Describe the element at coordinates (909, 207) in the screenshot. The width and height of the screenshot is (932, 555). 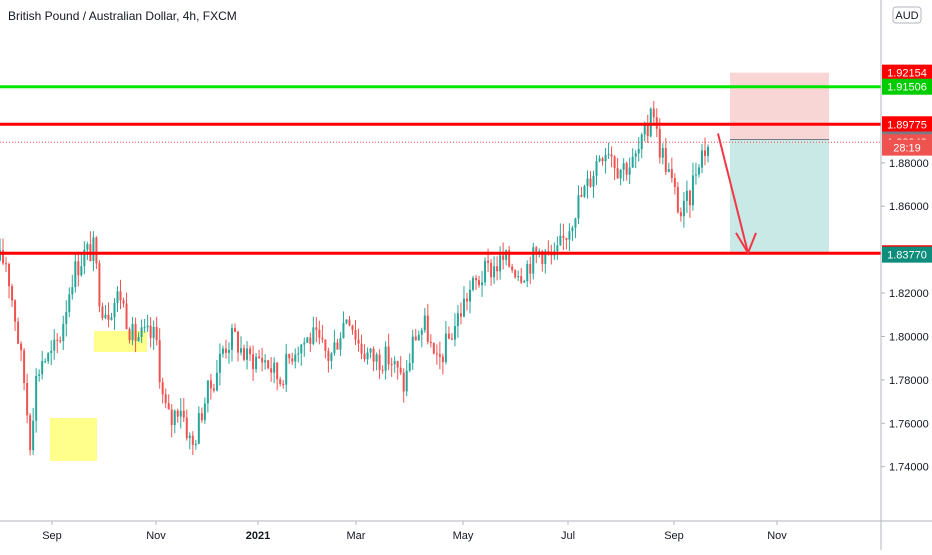
I see `y-tick-label: 1.86000` at that location.